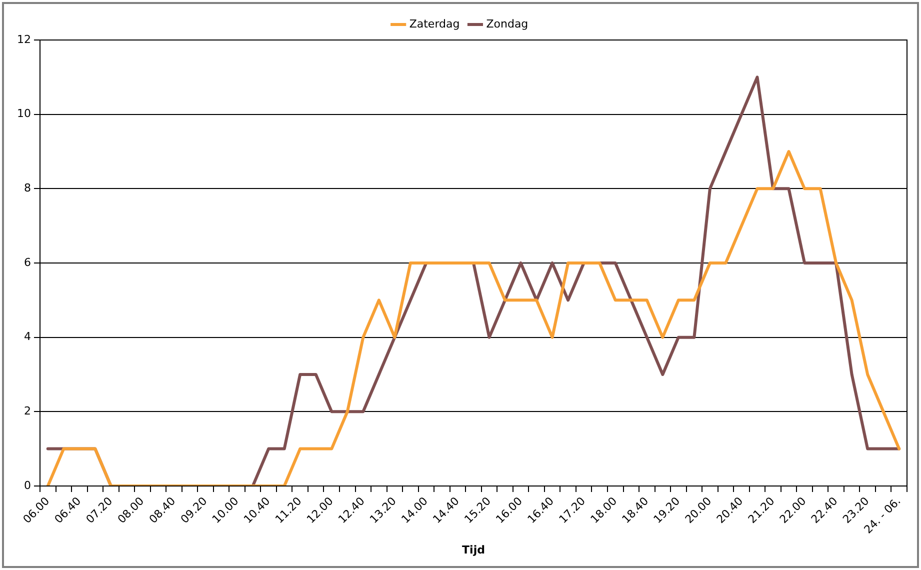  What do you see at coordinates (473, 549) in the screenshot?
I see `x-axis-title: Tijd` at bounding box center [473, 549].